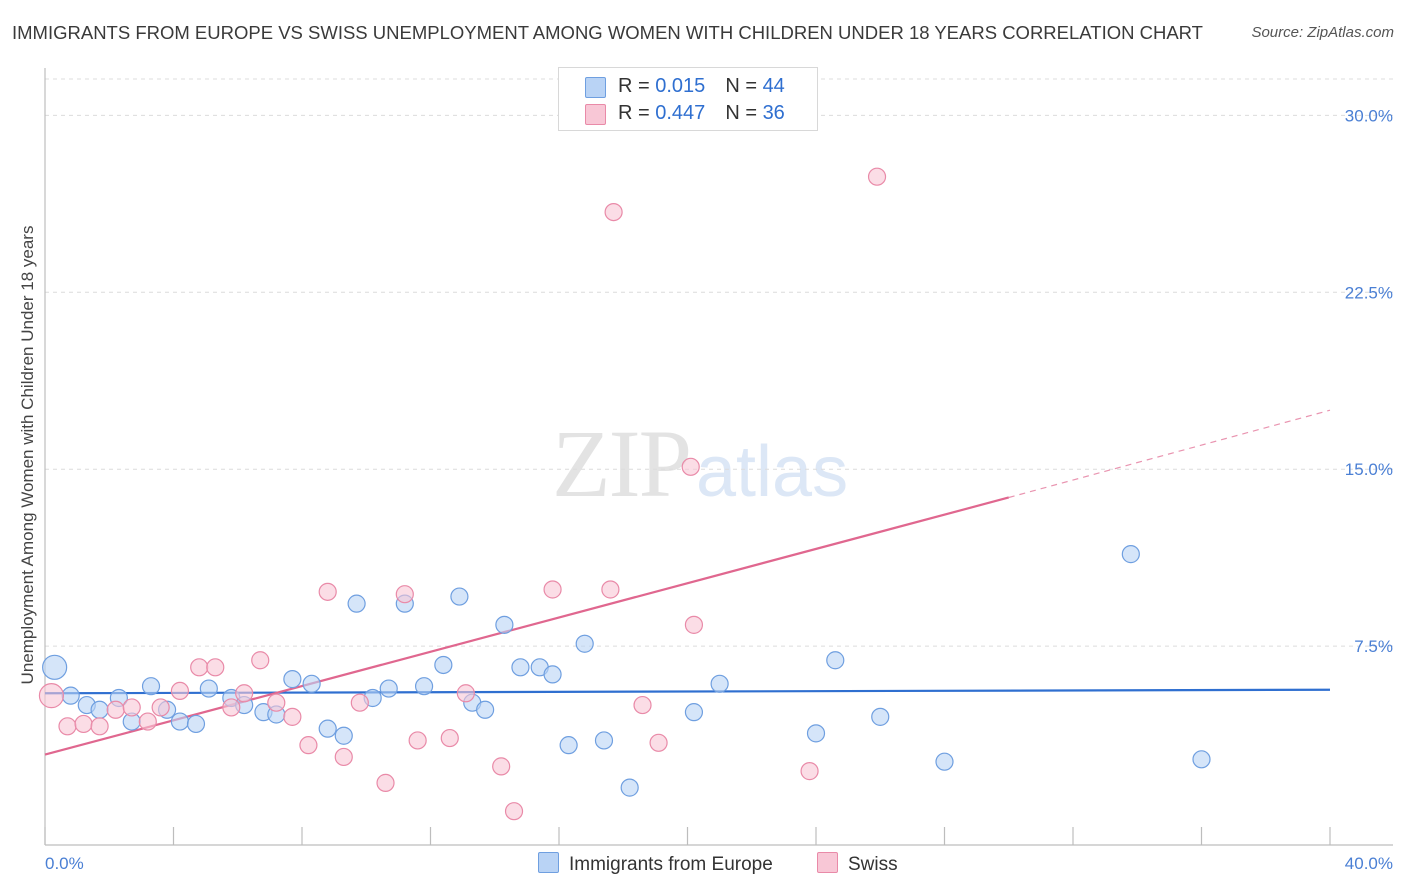 The width and height of the screenshot is (1406, 892). What do you see at coordinates (1369, 292) in the screenshot?
I see `y-tick-label: 22.5%` at bounding box center [1369, 292].